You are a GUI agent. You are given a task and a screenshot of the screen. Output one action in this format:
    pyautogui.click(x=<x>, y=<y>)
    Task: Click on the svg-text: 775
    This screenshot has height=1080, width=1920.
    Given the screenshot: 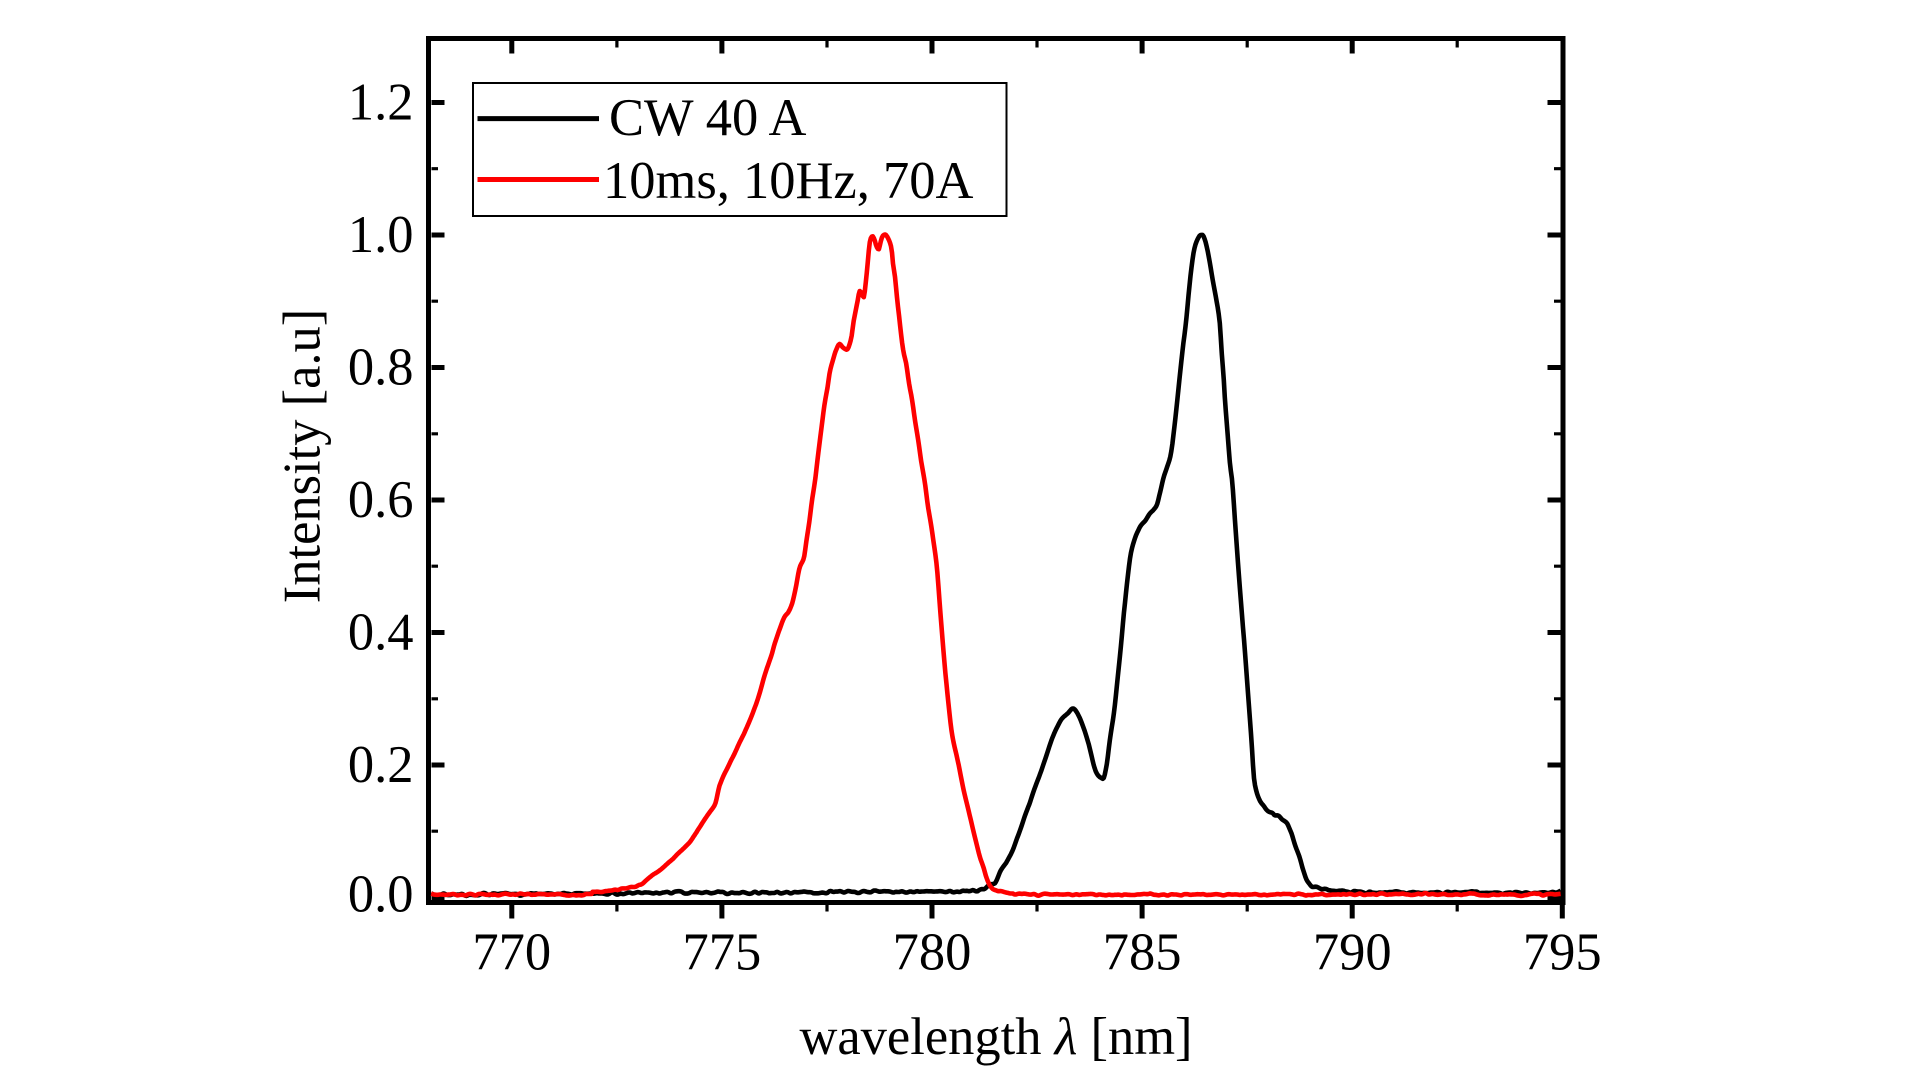 What is the action you would take?
    pyautogui.click(x=722, y=953)
    